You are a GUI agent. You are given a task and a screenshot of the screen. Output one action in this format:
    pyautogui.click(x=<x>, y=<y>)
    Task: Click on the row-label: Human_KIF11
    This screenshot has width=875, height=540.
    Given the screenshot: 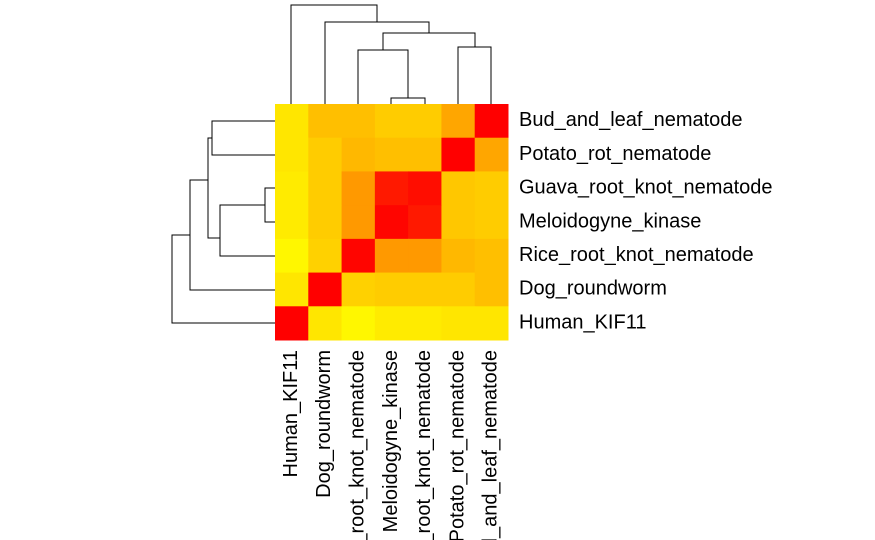 What is the action you would take?
    pyautogui.click(x=582, y=322)
    